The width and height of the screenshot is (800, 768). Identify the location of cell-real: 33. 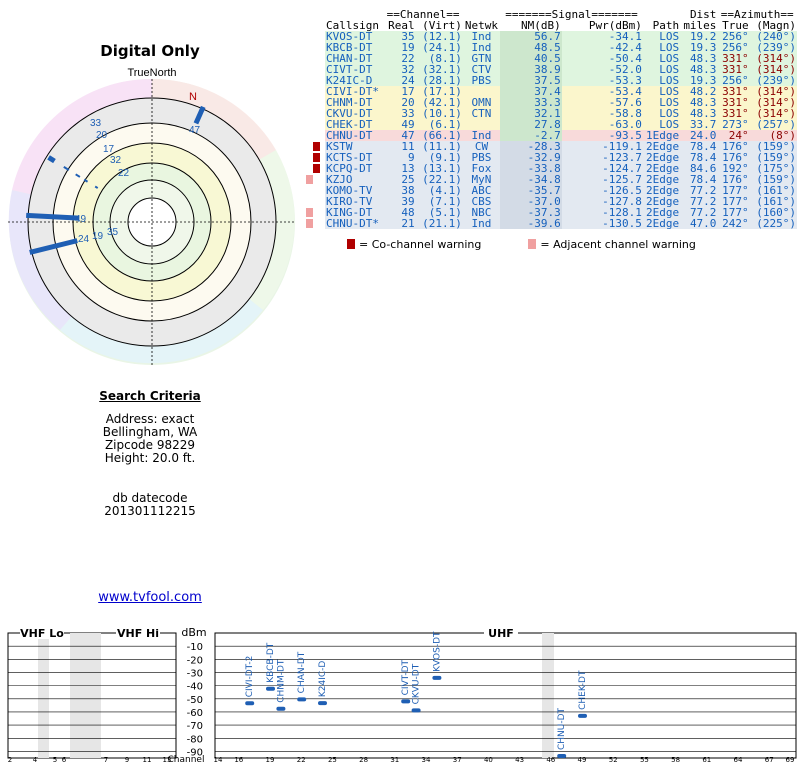
(408, 113).